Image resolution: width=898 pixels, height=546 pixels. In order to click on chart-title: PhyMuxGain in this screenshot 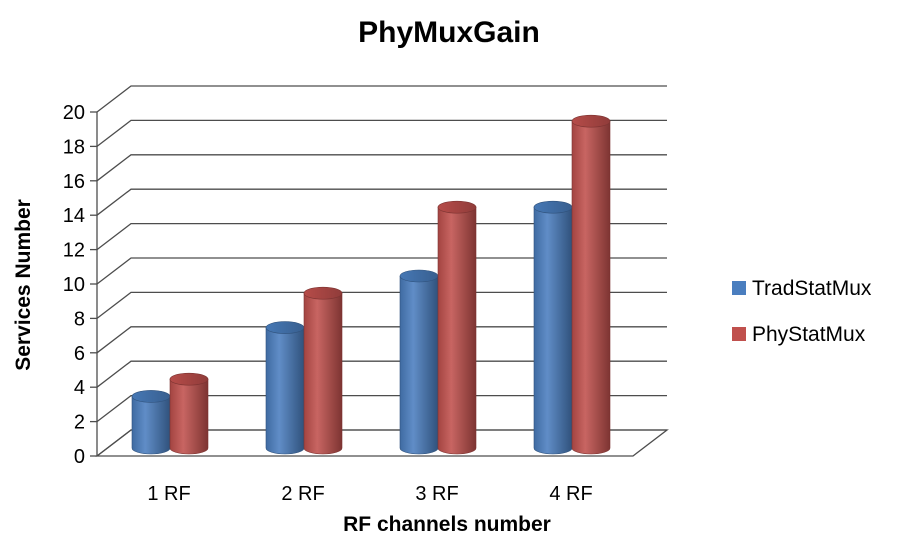, I will do `click(449, 32)`.